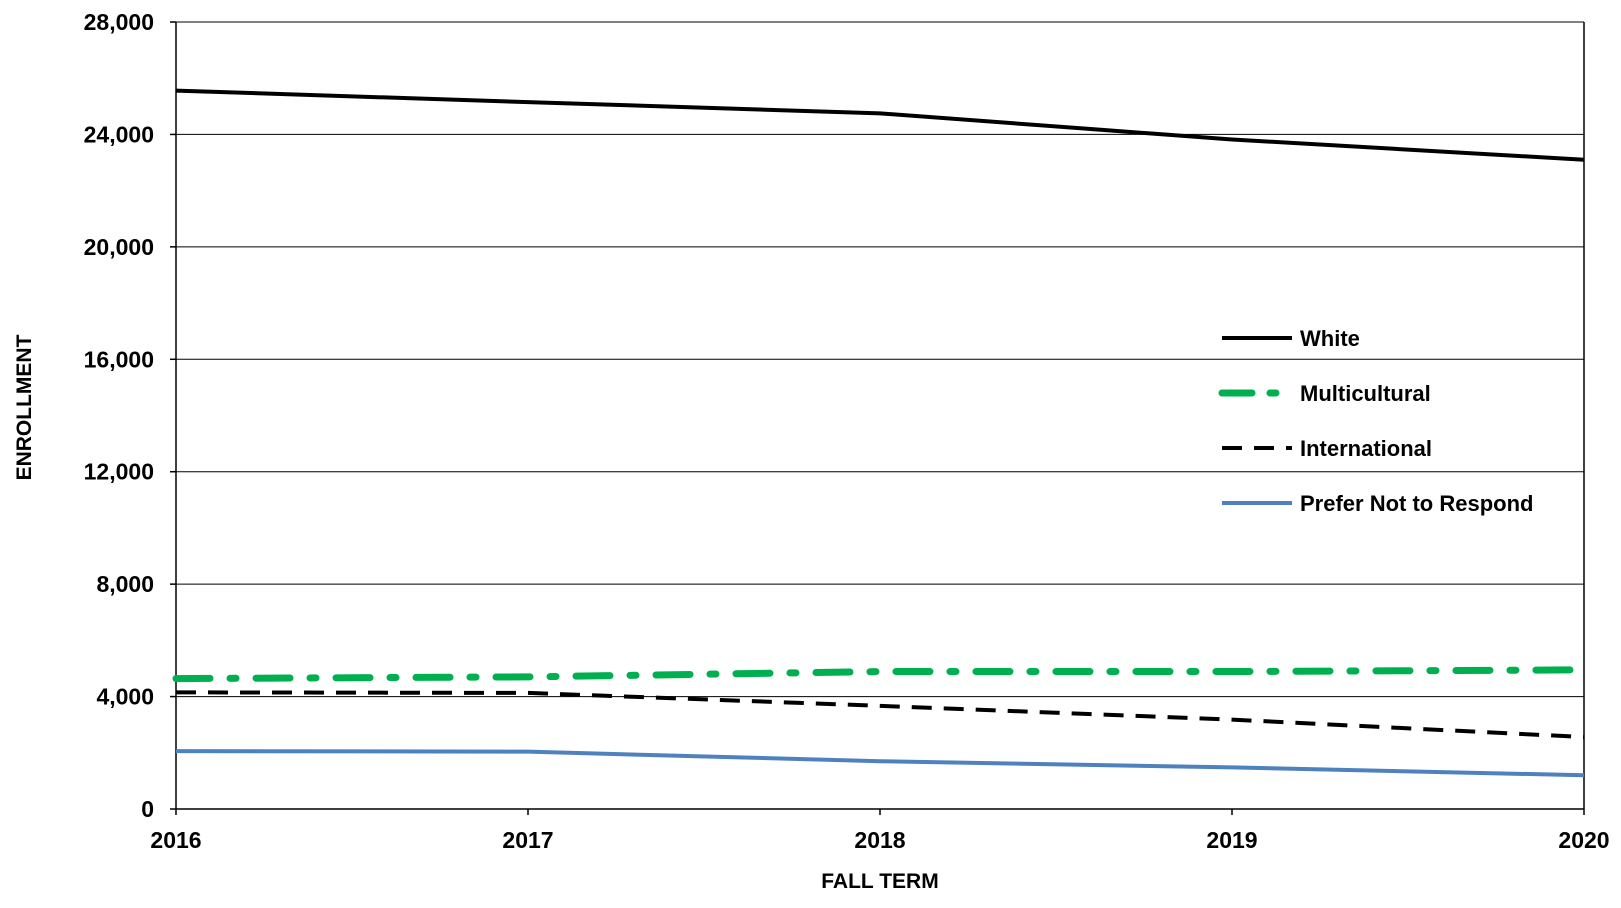 Image resolution: width=1621 pixels, height=908 pixels. I want to click on x-tick-label: 2019, so click(1231, 840).